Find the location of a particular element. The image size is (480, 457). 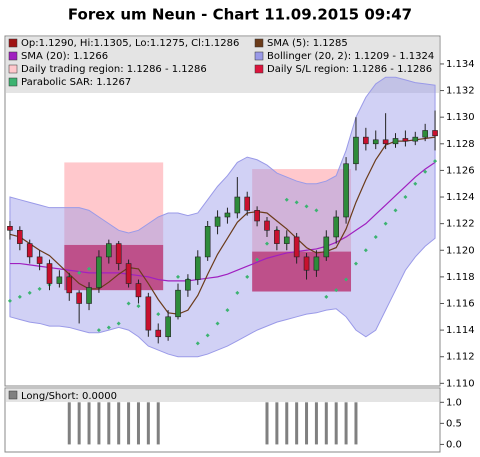

y-tick-label: 1.130 is located at coordinates (460, 117).